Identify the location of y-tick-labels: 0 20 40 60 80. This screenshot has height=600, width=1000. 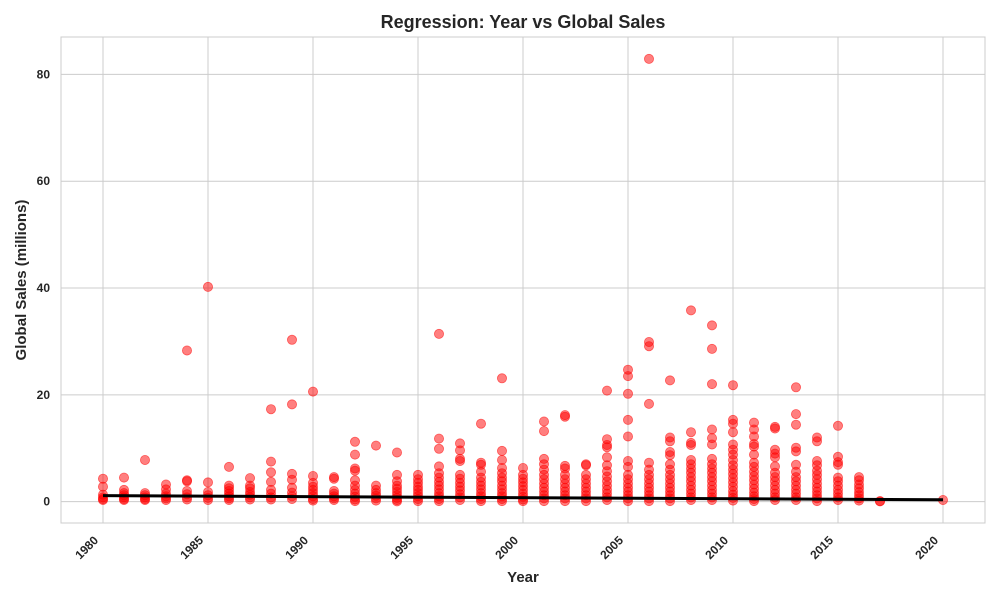
(44, 287).